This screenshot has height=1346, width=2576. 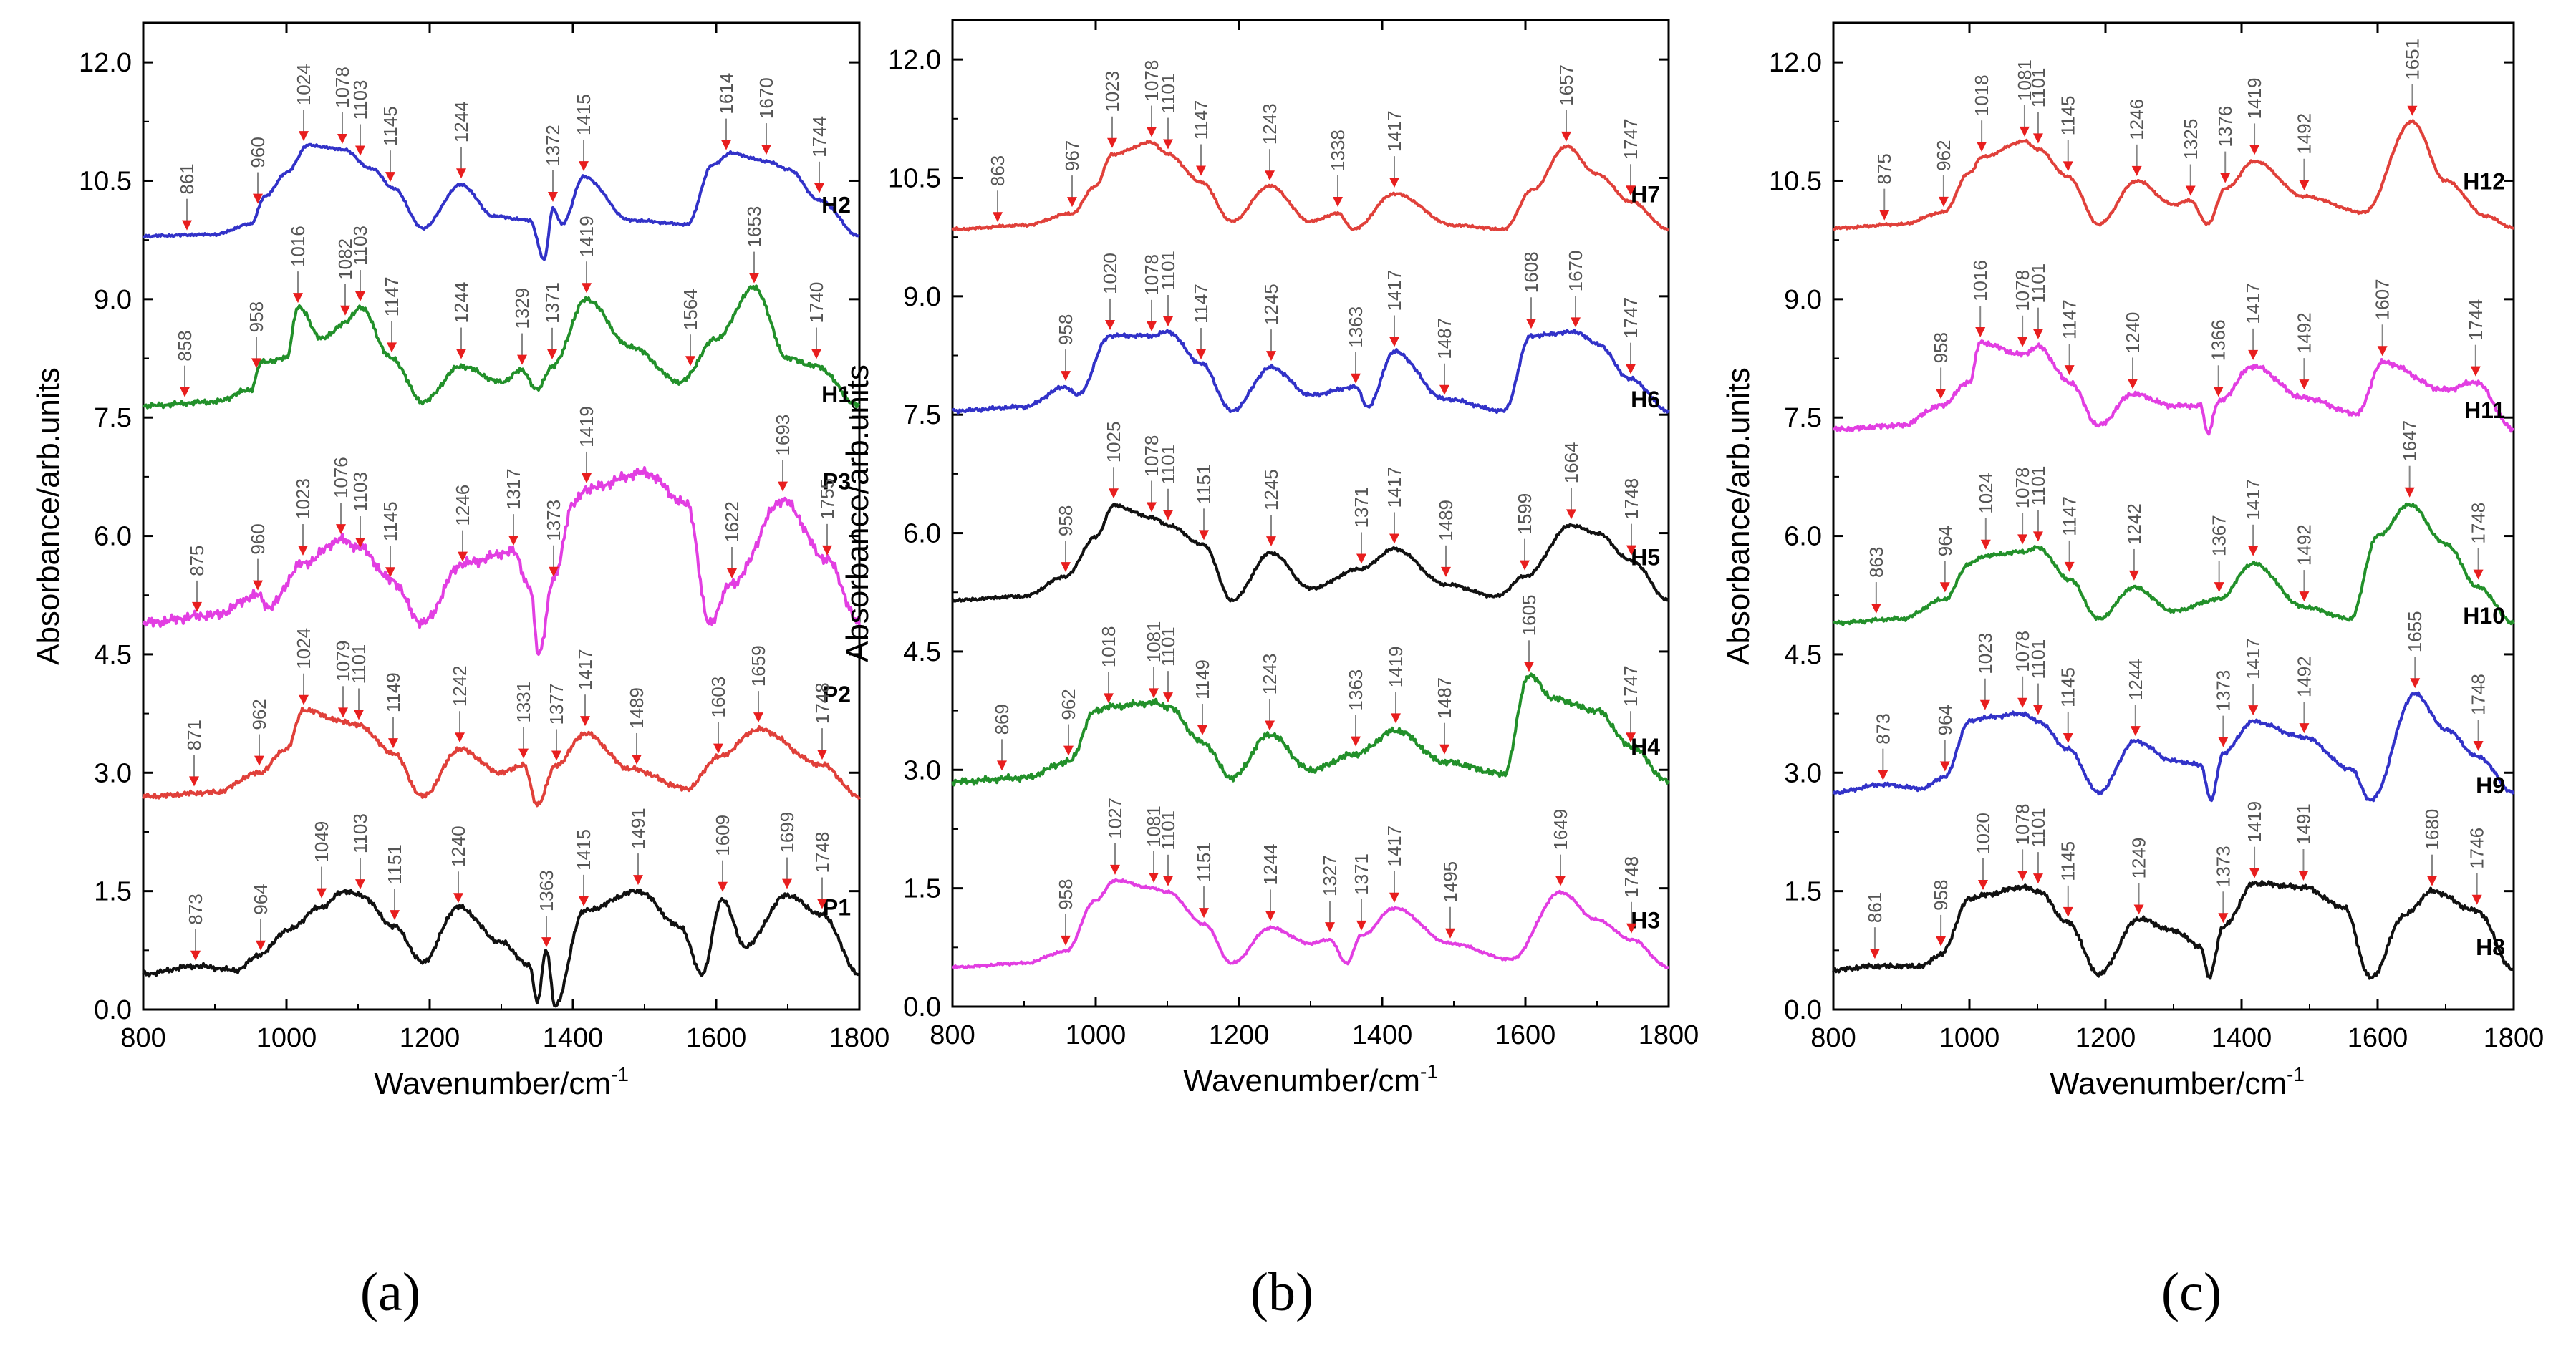 I want to click on peak-label: 1417, so click(x=1394, y=846).